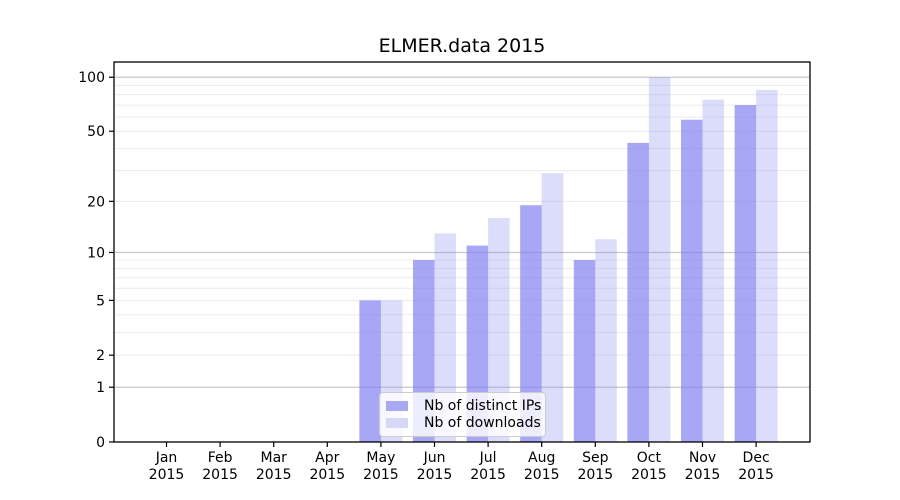 The height and width of the screenshot is (500, 900). Describe the element at coordinates (649, 475) in the screenshot. I see `x-tick-year-oct: 2015` at that location.